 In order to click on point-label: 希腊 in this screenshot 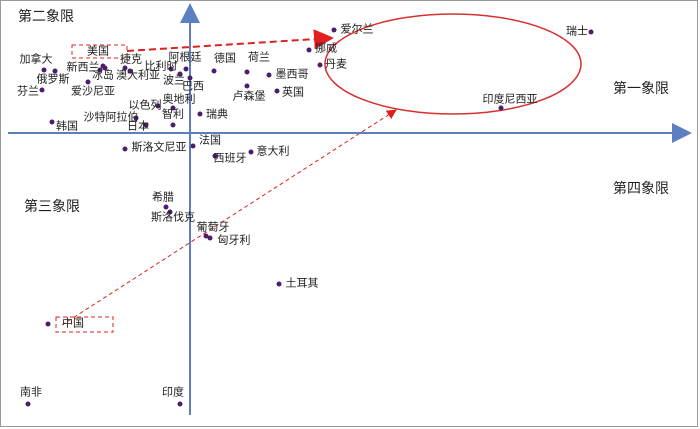, I will do `click(163, 197)`.